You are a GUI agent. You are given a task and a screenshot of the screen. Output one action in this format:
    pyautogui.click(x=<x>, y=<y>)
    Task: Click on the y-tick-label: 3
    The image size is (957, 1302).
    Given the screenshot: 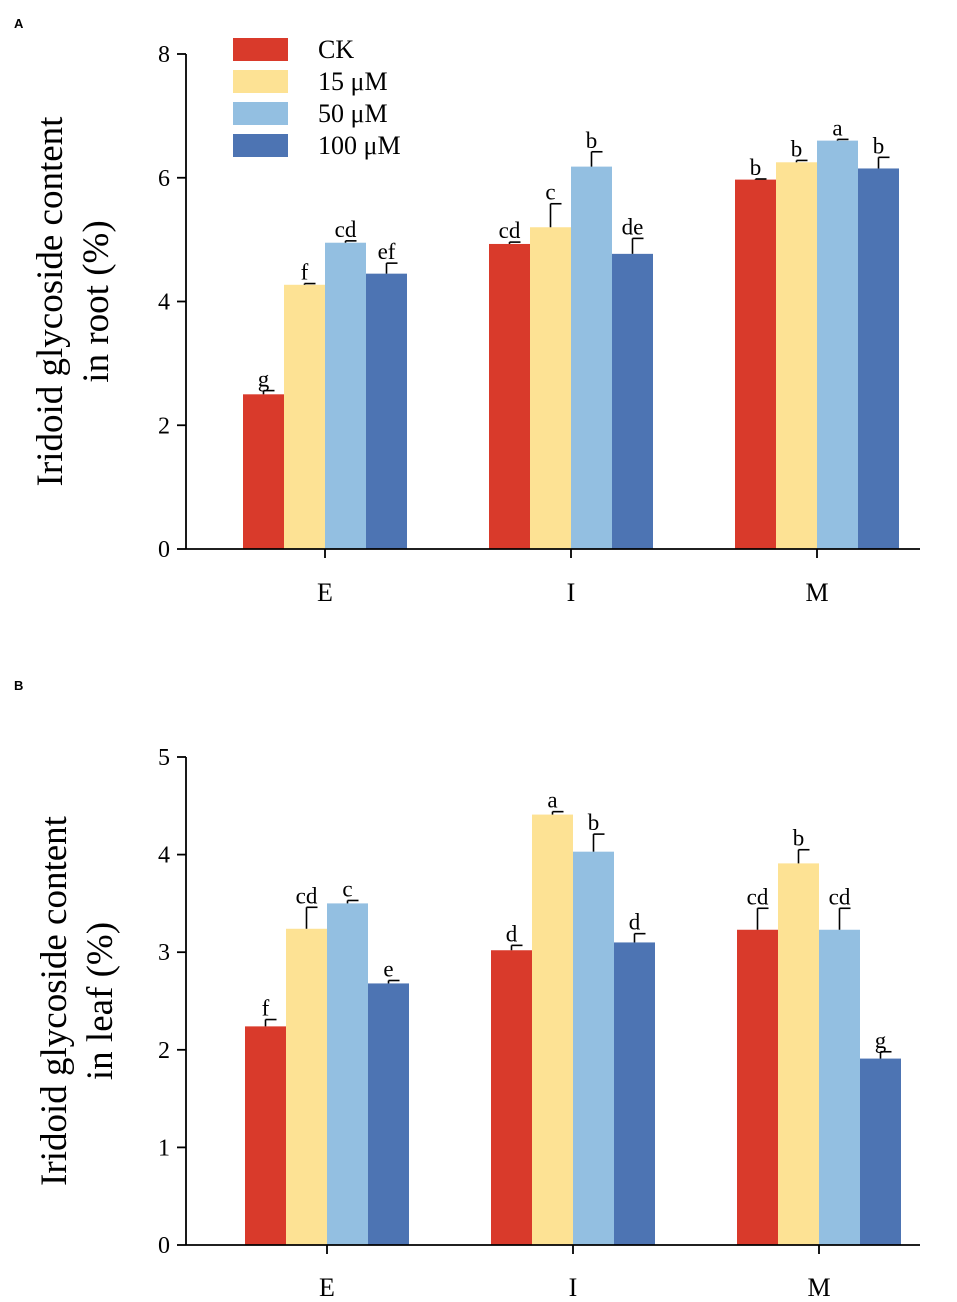 What is the action you would take?
    pyautogui.click(x=164, y=953)
    